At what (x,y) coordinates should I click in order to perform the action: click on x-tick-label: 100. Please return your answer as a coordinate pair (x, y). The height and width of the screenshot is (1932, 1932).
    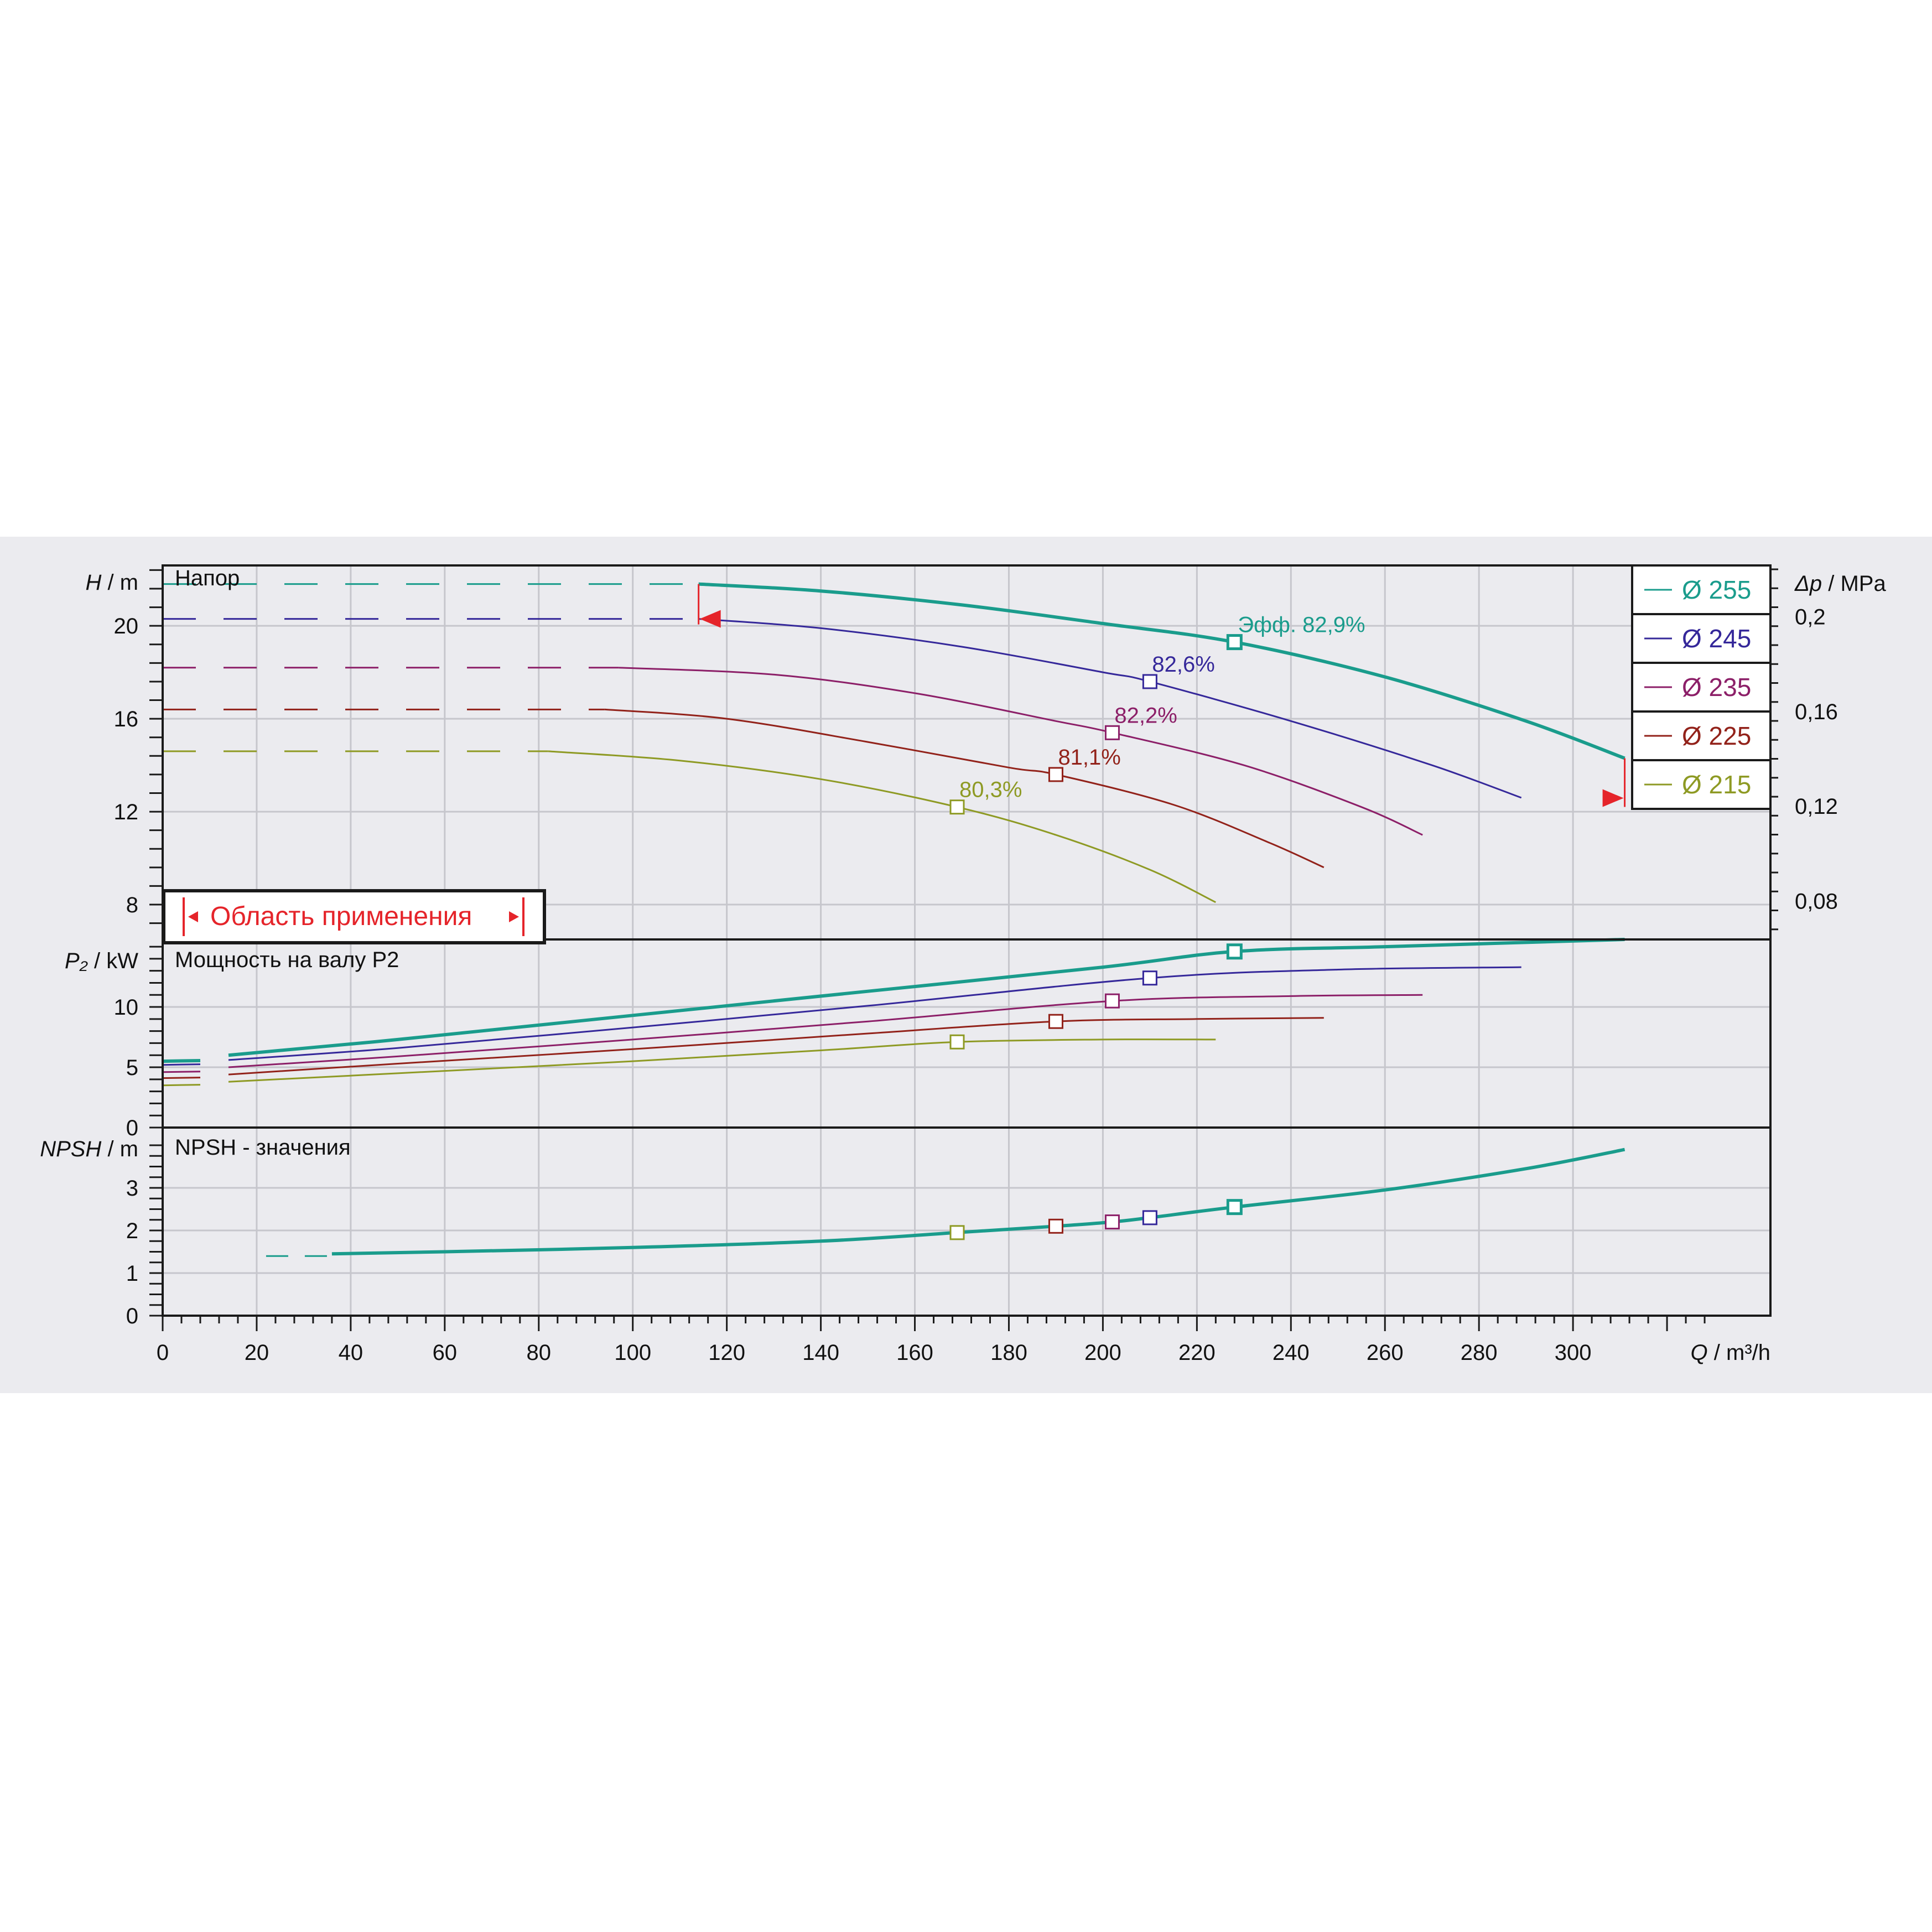
    Looking at the image, I should click on (633, 1353).